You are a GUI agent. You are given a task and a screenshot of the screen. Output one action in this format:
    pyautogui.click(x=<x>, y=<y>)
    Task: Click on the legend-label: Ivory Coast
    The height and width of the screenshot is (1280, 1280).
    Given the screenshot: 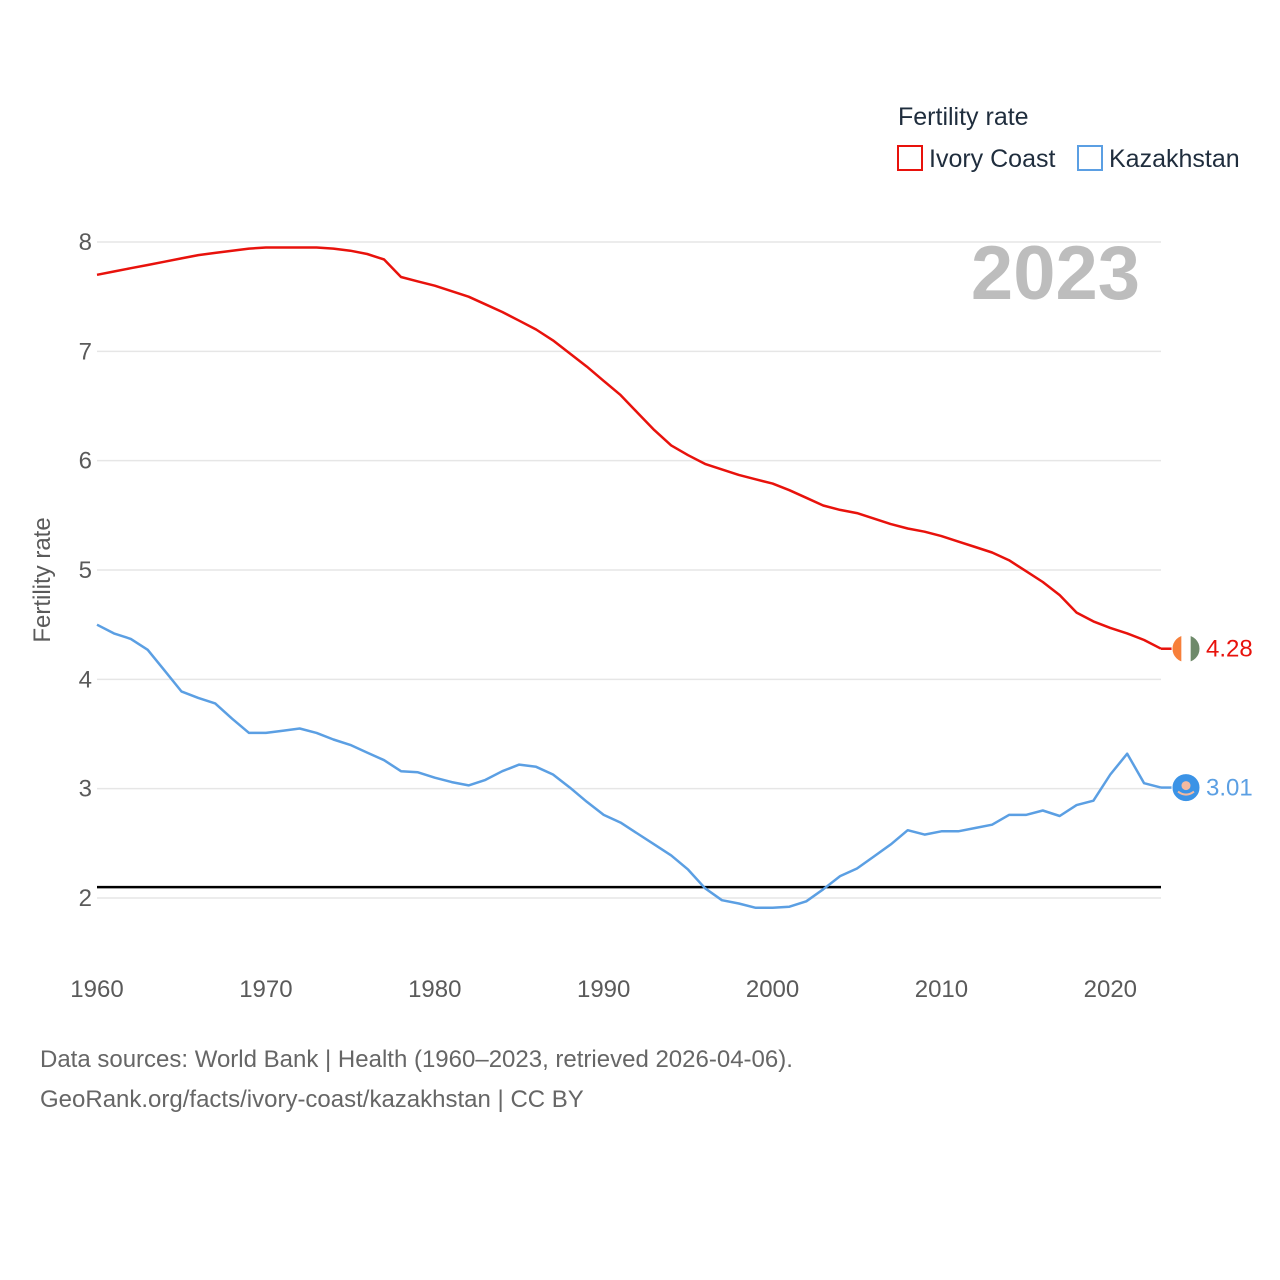 What is the action you would take?
    pyautogui.click(x=992, y=159)
    